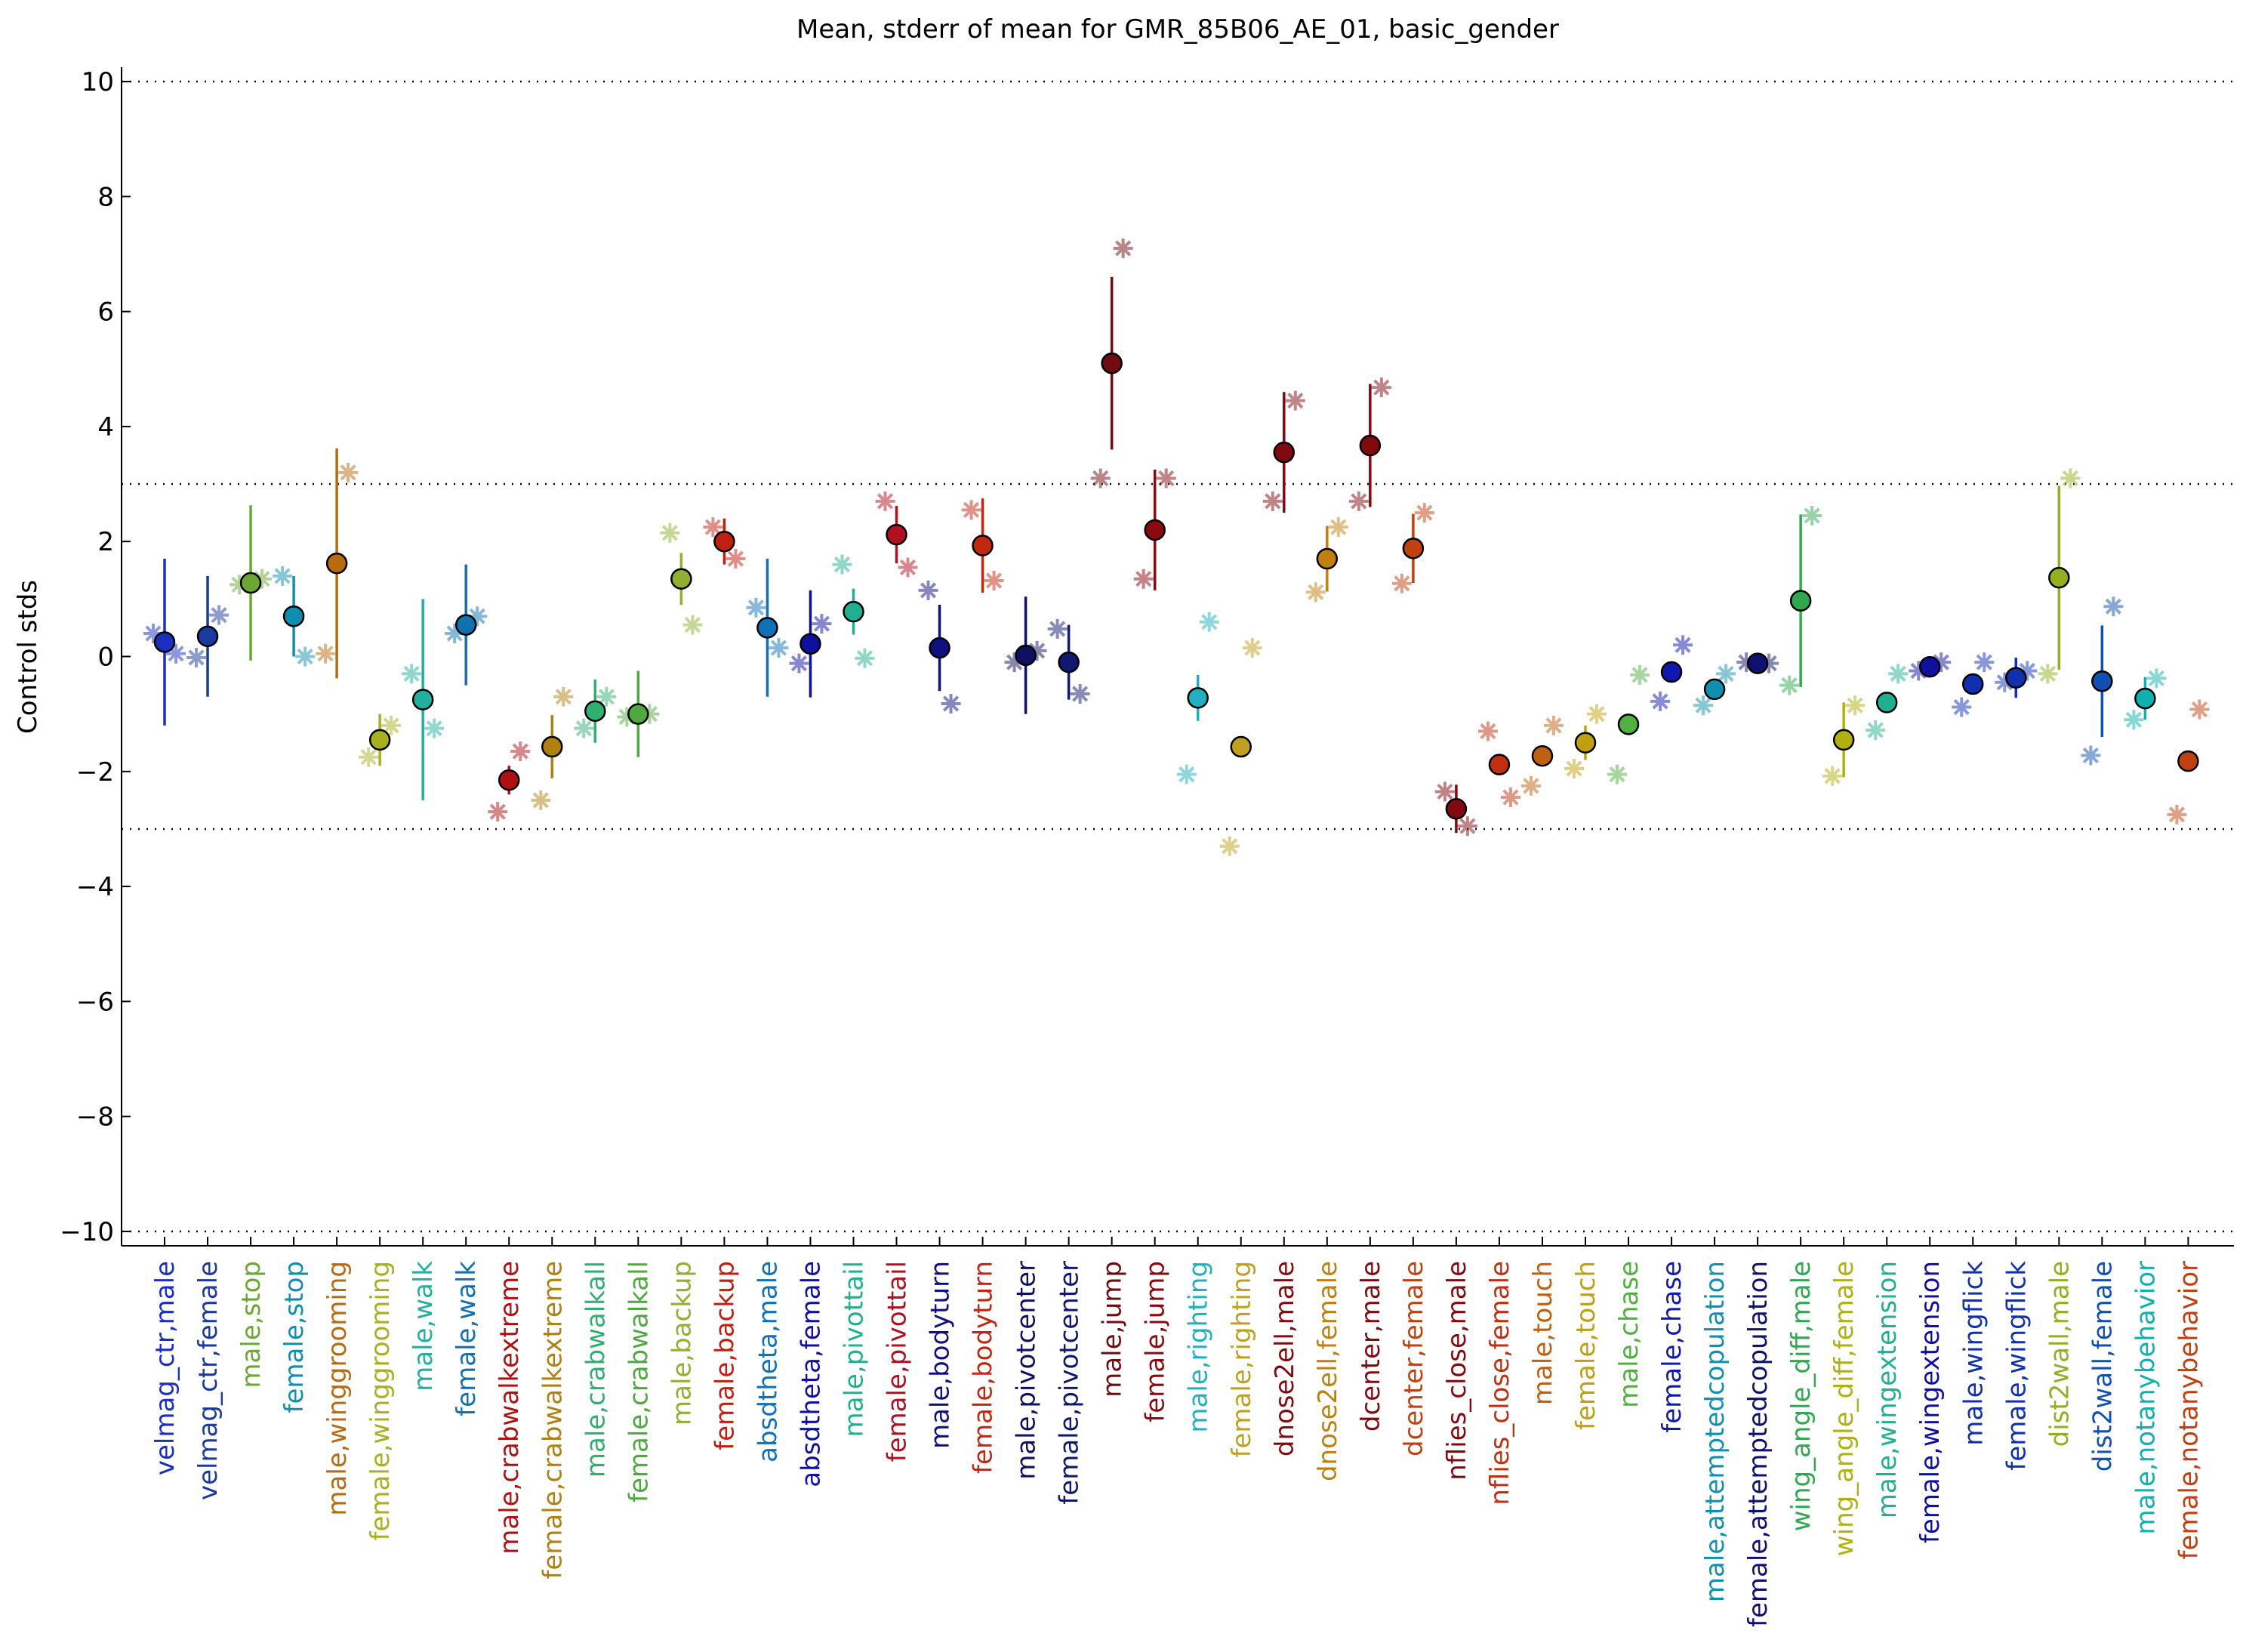 The height and width of the screenshot is (1652, 2246). I want to click on x-tick-label: female,chase, so click(1672, 1347).